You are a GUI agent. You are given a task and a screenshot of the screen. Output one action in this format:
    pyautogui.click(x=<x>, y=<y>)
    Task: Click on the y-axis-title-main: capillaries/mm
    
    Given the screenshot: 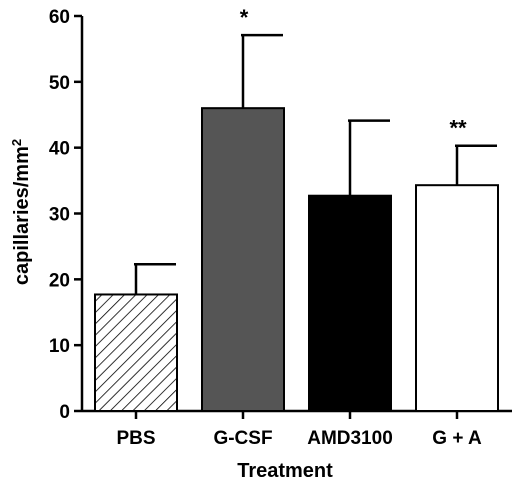 What is the action you would take?
    pyautogui.click(x=22, y=215)
    